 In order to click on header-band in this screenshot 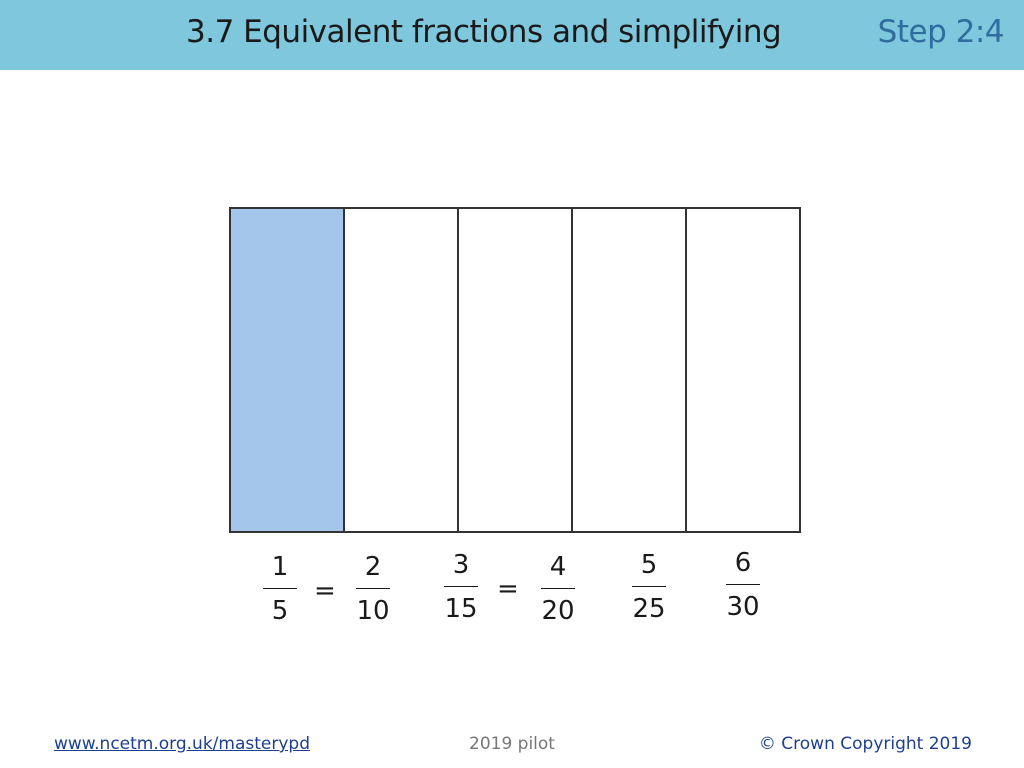, I will do `click(512, 35)`.